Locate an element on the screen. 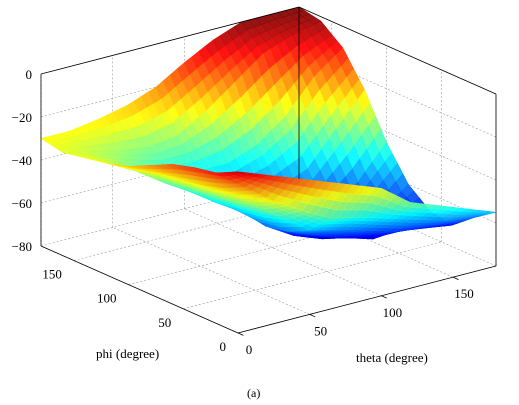  z-tick-label: −60 is located at coordinates (22, 203).